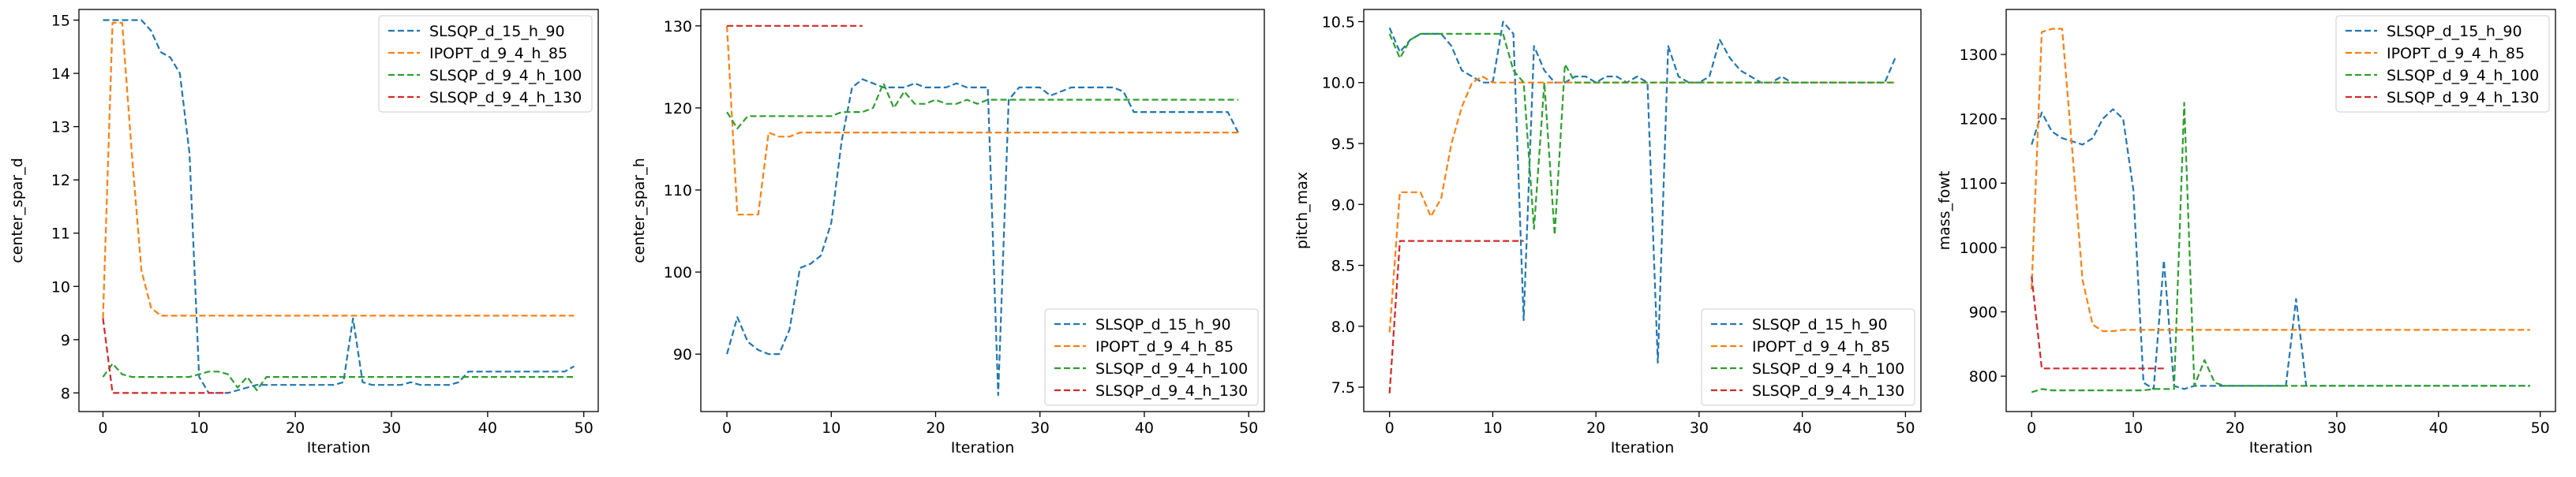 Image resolution: width=2576 pixels, height=477 pixels. What do you see at coordinates (678, 26) in the screenshot?
I see `y-tick-label: 130` at bounding box center [678, 26].